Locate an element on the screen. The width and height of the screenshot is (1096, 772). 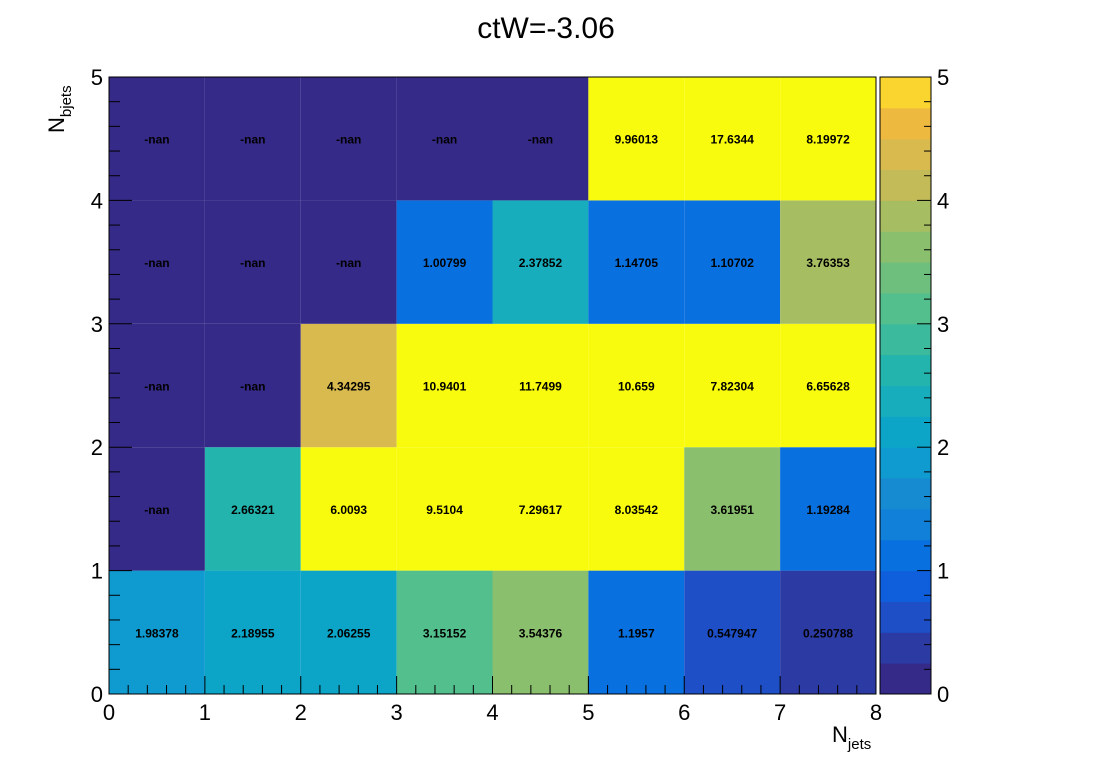
cell-value-label: 10.659 is located at coordinates (636, 387).